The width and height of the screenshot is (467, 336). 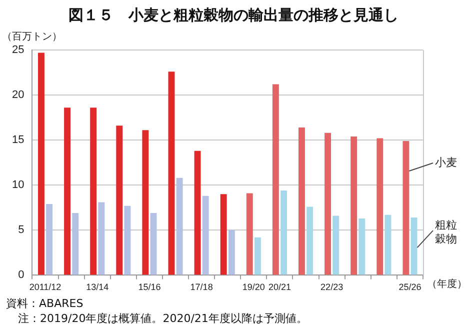 What do you see at coordinates (18, 95) in the screenshot?
I see `y-tick-label: 20` at bounding box center [18, 95].